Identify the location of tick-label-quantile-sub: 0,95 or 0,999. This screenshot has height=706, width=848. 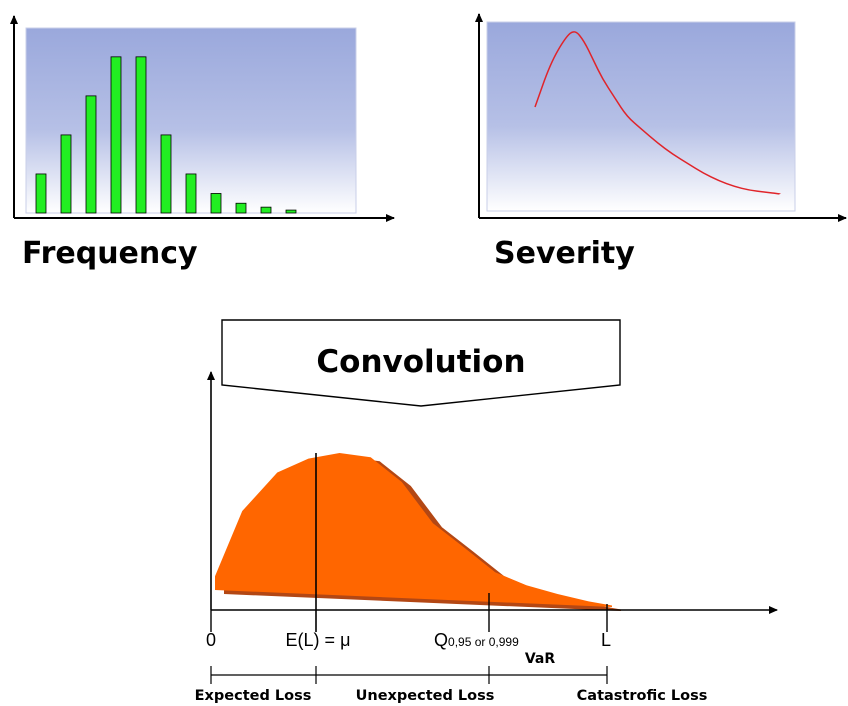
(483, 642).